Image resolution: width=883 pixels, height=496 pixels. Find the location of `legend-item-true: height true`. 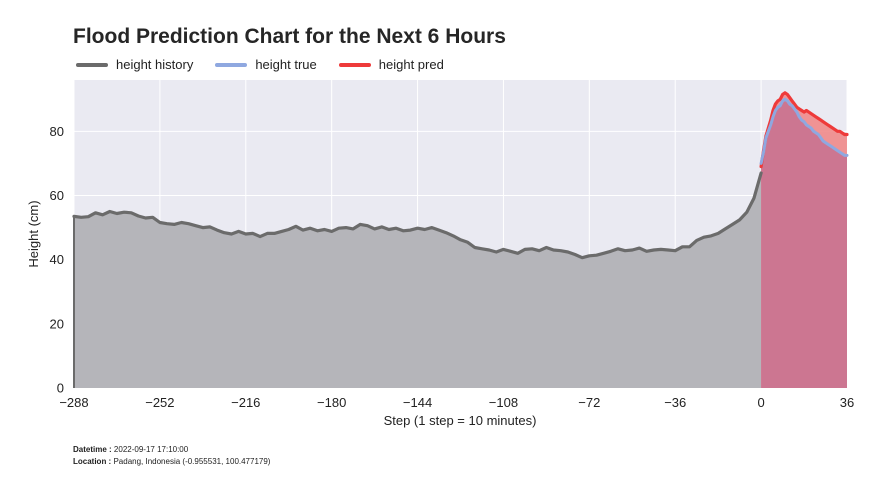

legend-item-true: height true is located at coordinates (266, 64).